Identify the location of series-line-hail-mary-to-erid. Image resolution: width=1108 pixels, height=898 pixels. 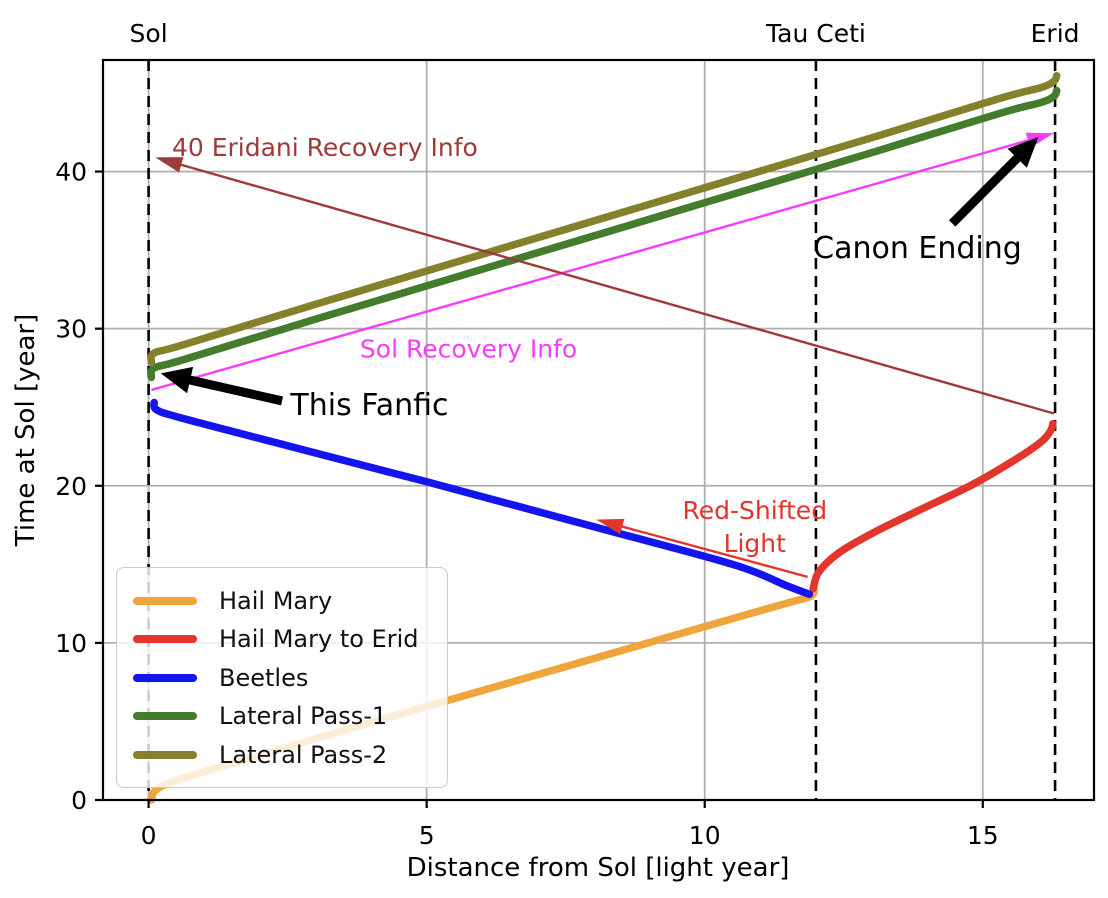
(933, 506).